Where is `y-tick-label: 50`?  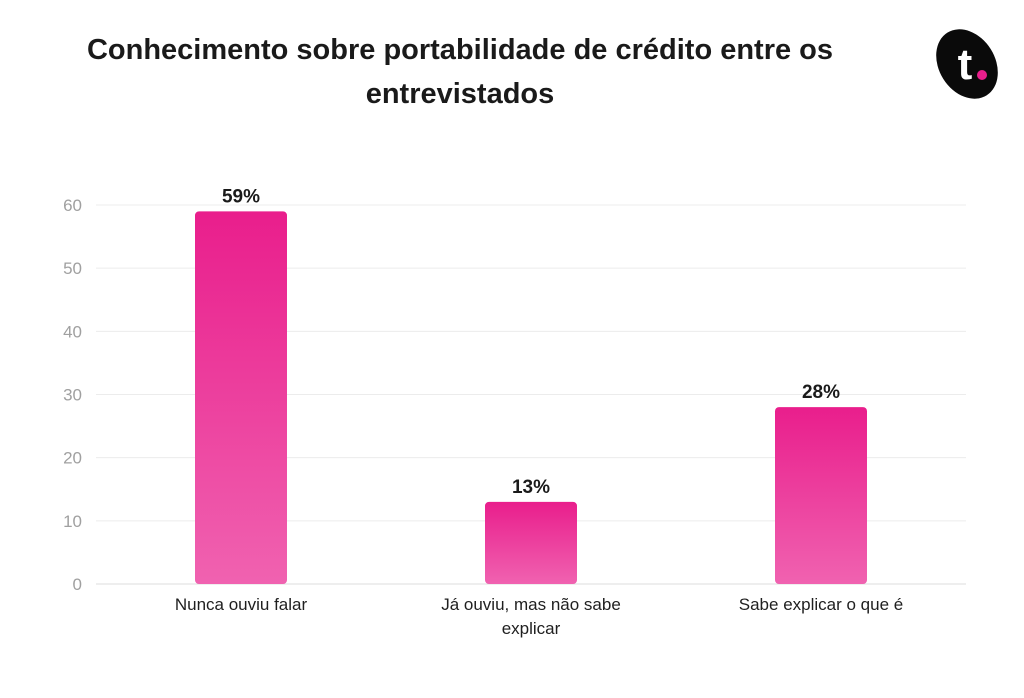
y-tick-label: 50 is located at coordinates (72, 268).